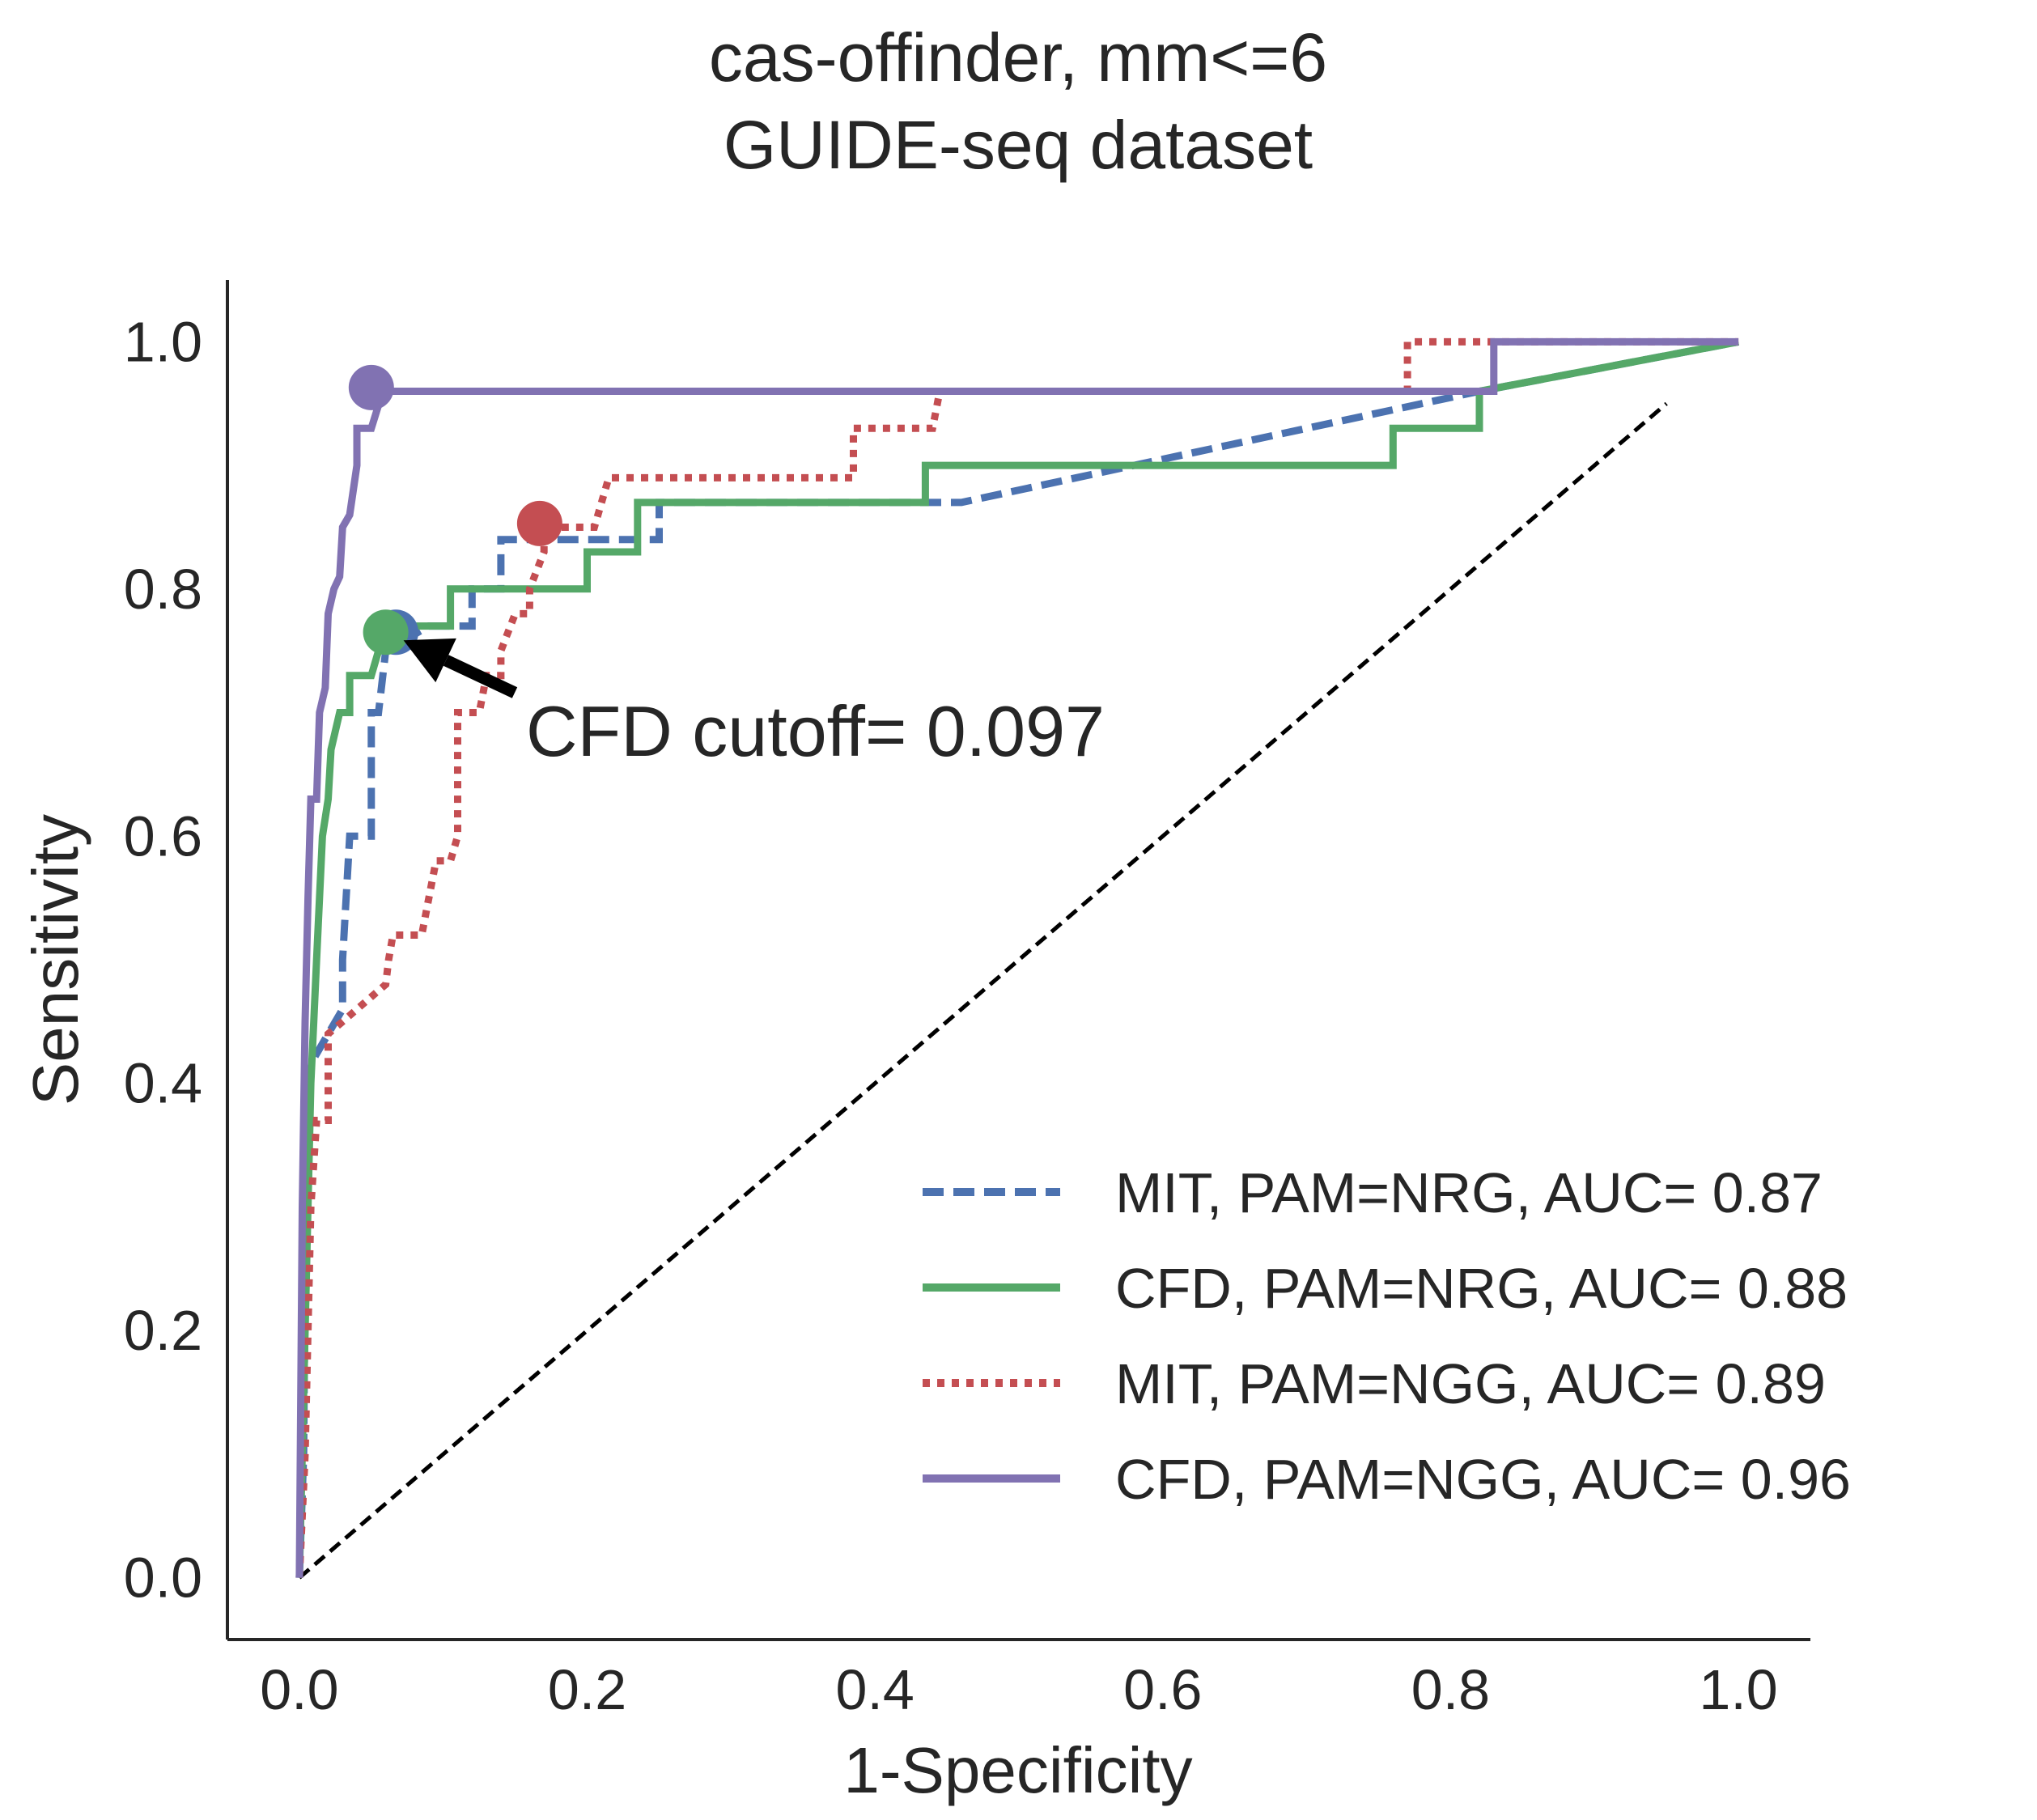 This screenshot has width=2037, height=1820. Describe the element at coordinates (163, 1331) in the screenshot. I see `y-tick-label: 0.2` at that location.